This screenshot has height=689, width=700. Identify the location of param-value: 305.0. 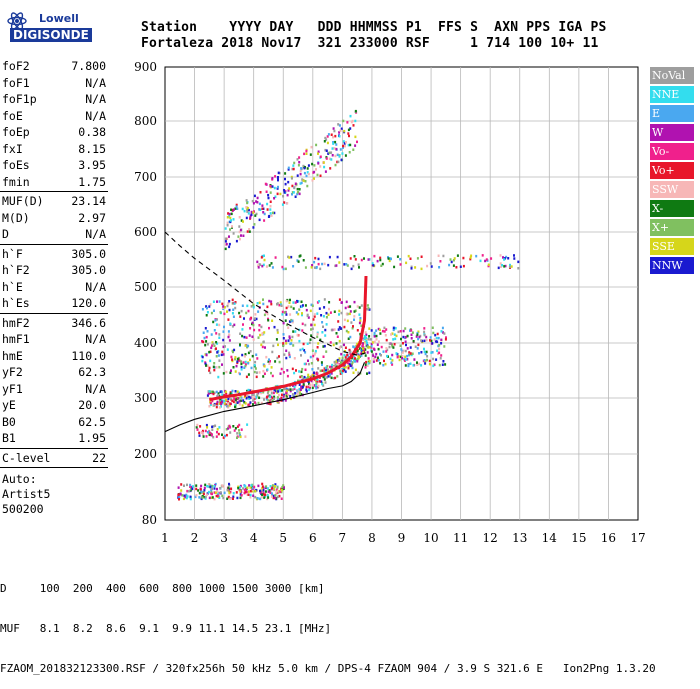
(88, 270).